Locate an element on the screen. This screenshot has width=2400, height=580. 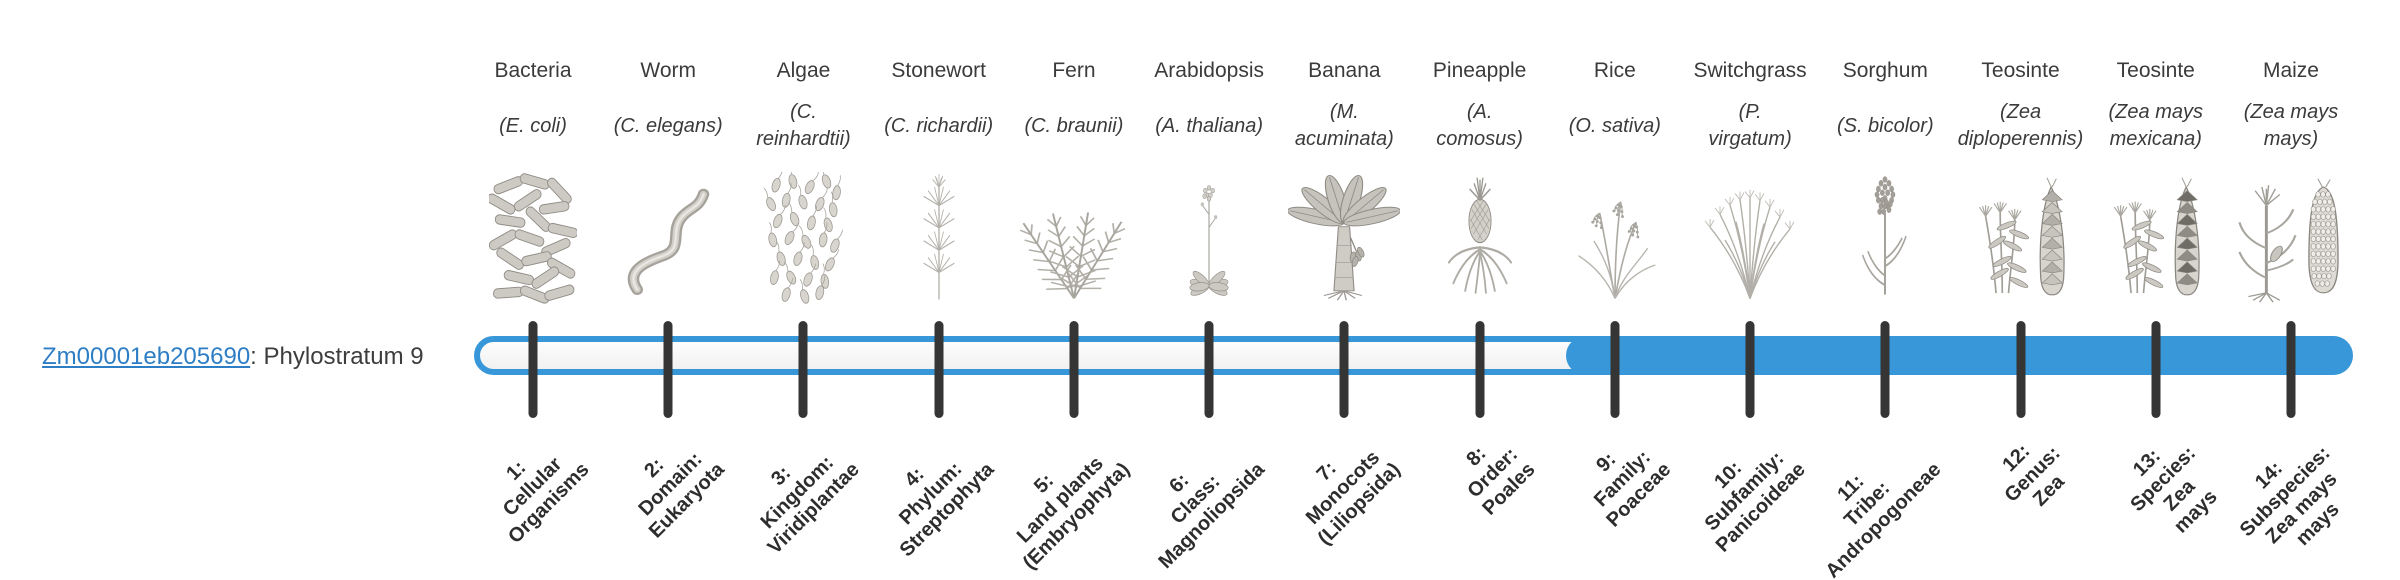
organism-species-name: (A. comosus) is located at coordinates (1479, 125).